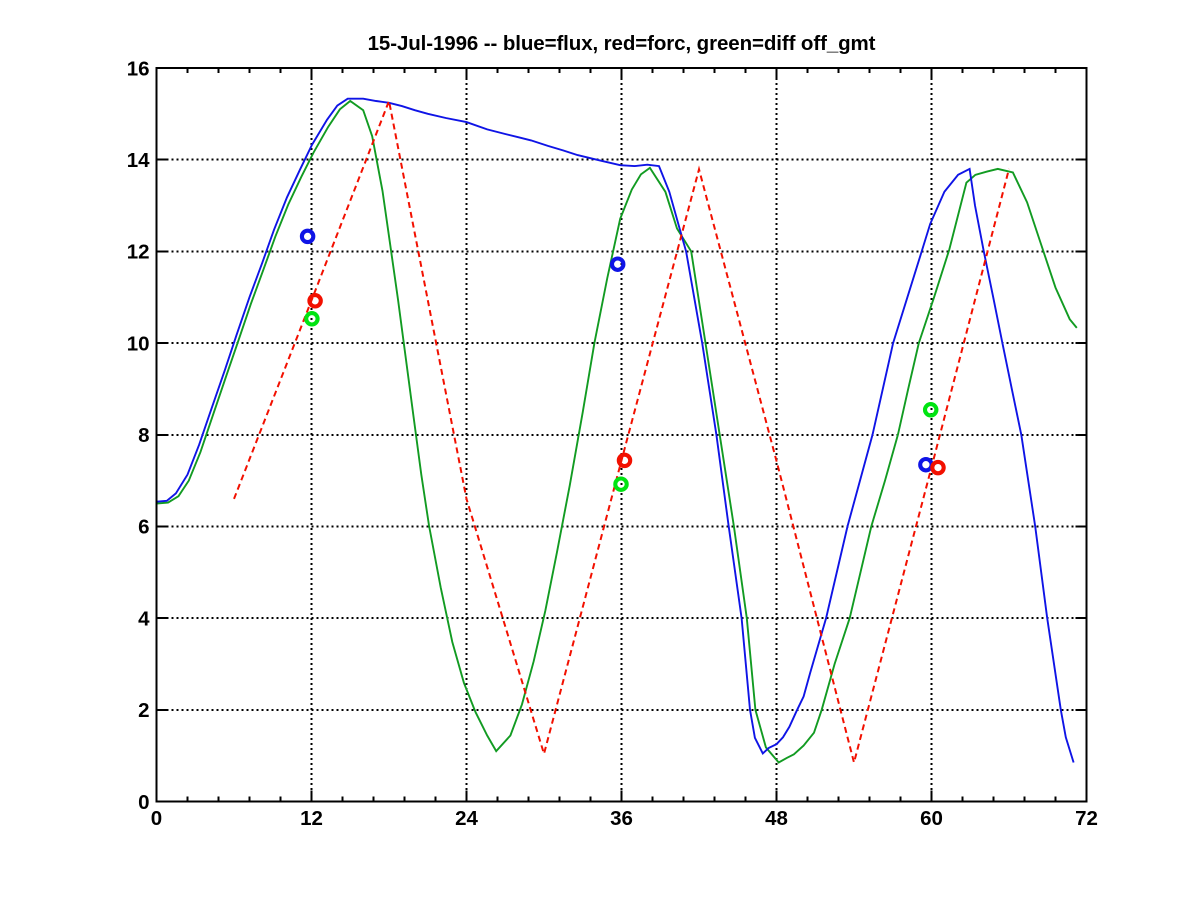  I want to click on svg-text: 8, so click(143, 435).